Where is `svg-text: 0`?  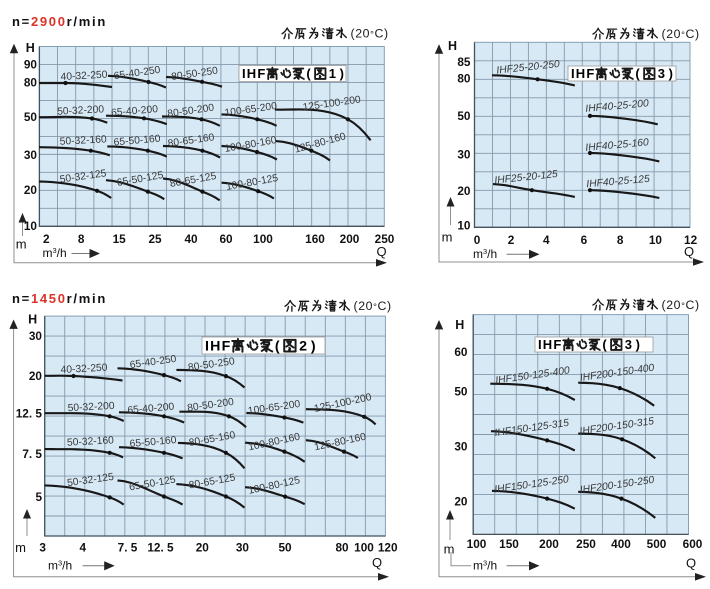 svg-text: 0 is located at coordinates (477, 240).